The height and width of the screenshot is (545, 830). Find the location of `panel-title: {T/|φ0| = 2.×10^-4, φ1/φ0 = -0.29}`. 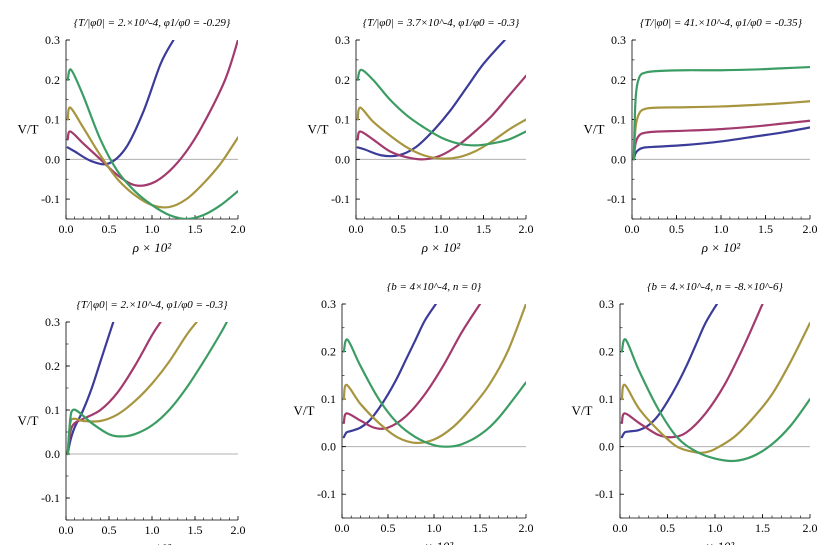

panel-title: {T/|φ0| = 2.×10^-4, φ1/φ0 = -0.29} is located at coordinates (152, 23).